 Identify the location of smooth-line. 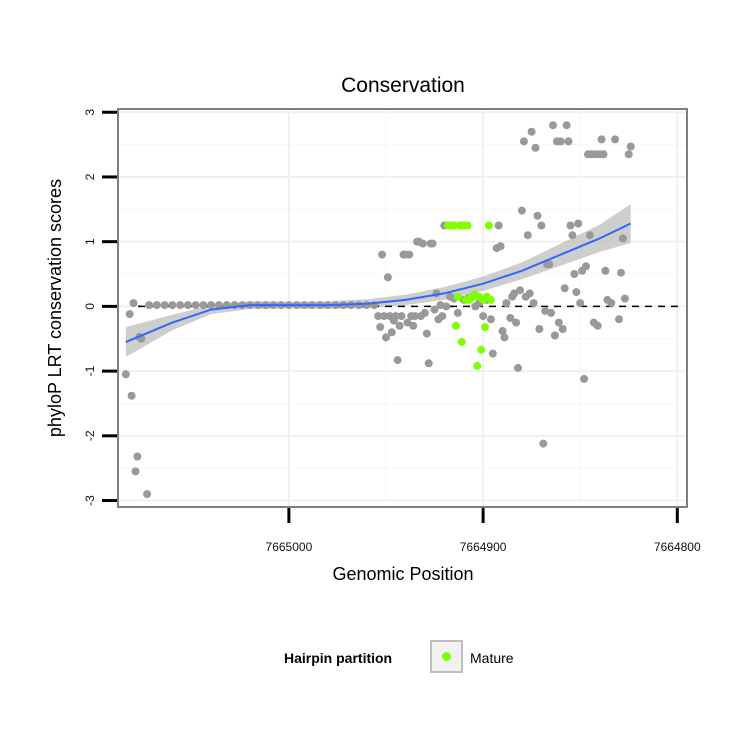
(378, 282).